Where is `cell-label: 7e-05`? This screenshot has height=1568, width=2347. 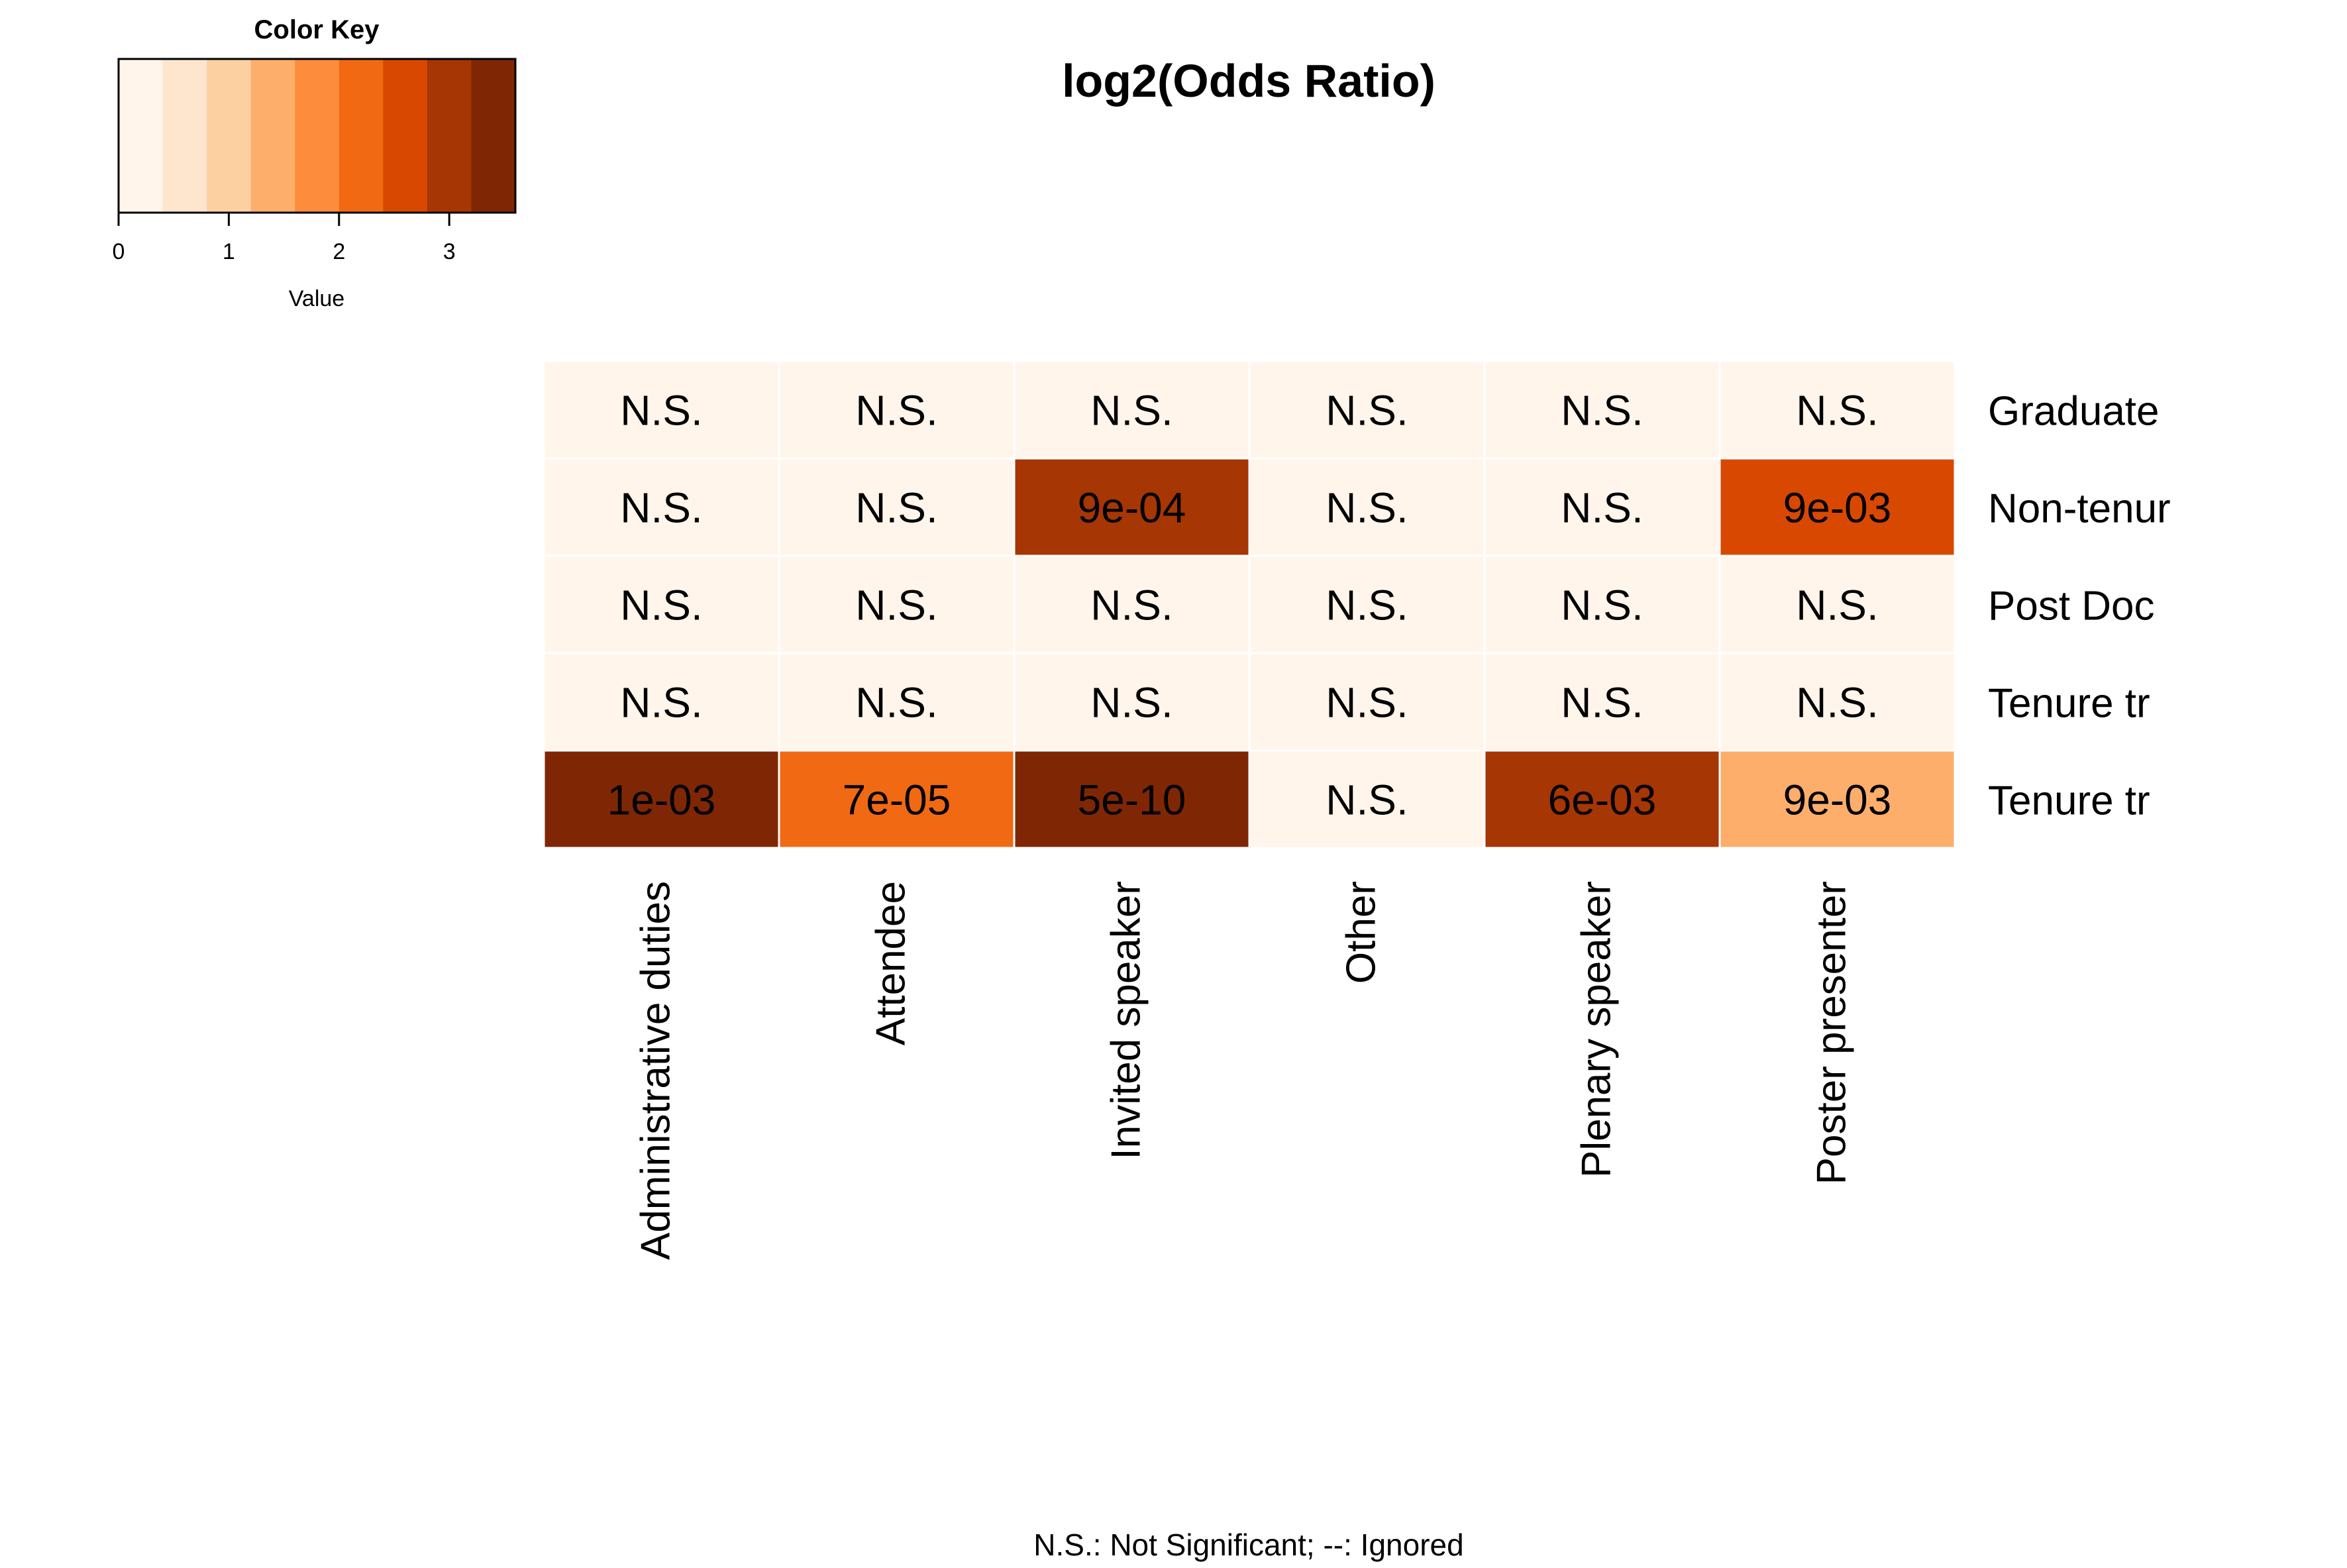
cell-label: 7e-05 is located at coordinates (897, 800).